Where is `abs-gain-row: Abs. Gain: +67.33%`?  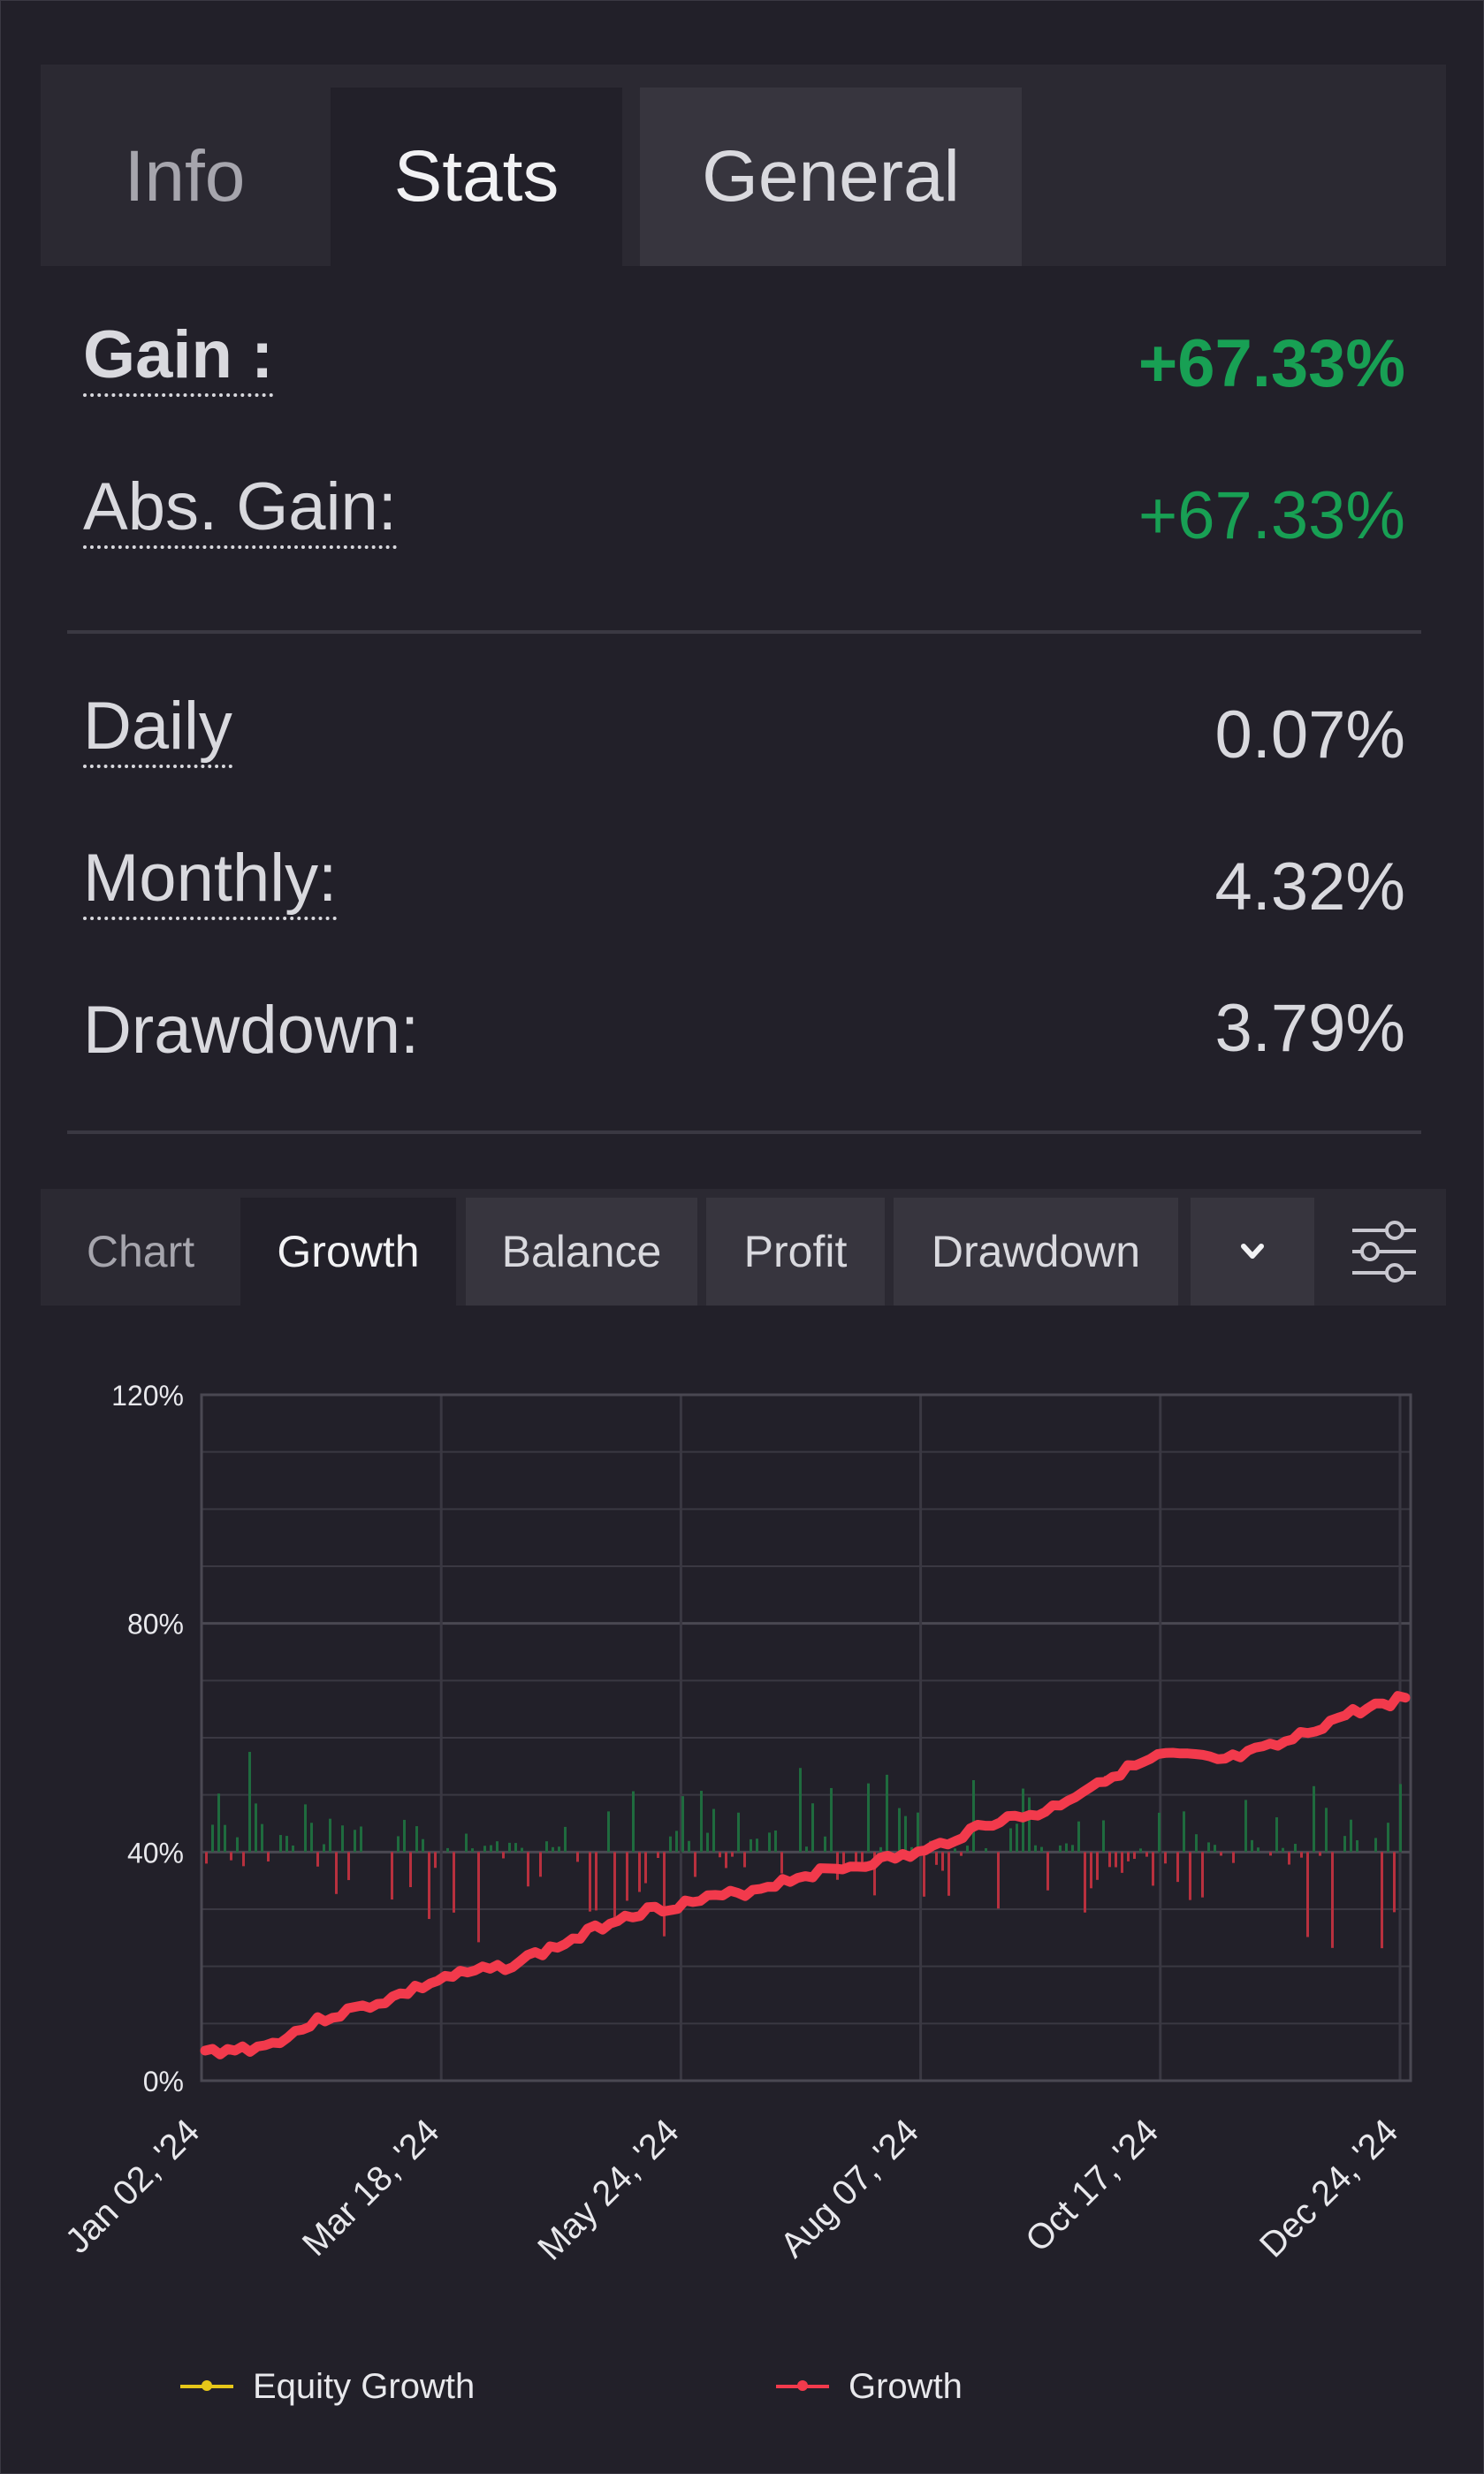
abs-gain-row: Abs. Gain: +67.33% is located at coordinates (744, 521).